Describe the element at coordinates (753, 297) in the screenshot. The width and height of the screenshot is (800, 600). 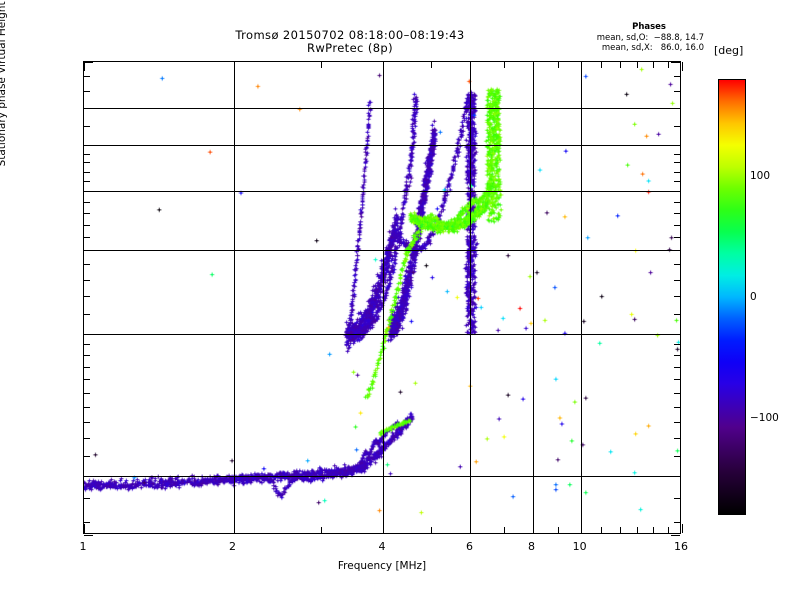
I see `colorbar-tick-0: 0` at that location.